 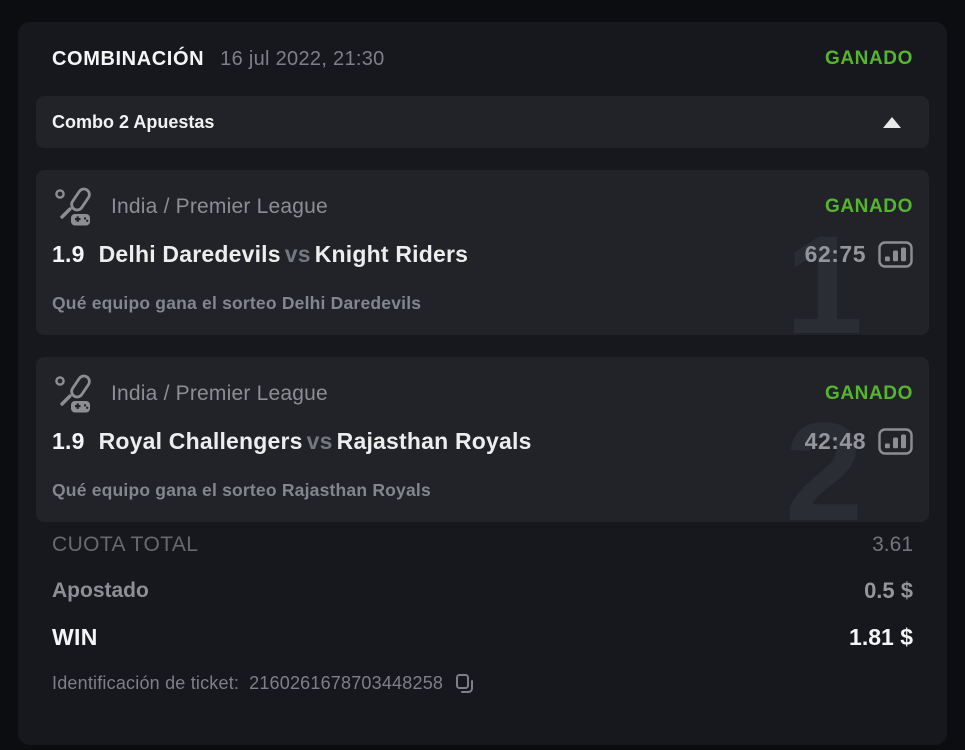 What do you see at coordinates (868, 58) in the screenshot?
I see `slip-status-badge: GANADO` at bounding box center [868, 58].